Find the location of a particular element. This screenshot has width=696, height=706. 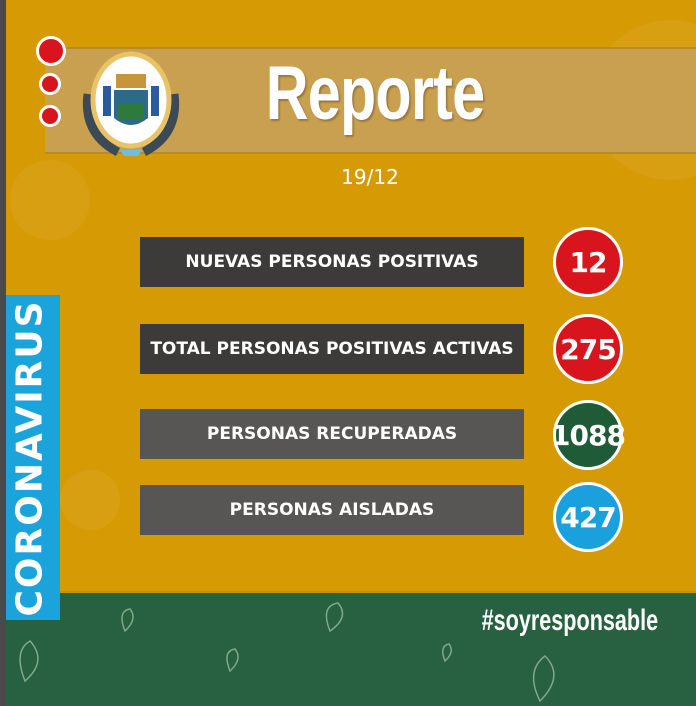

stat-label-active-positives: TOTAL PERSONAS POSITIVAS ACTIVAS is located at coordinates (332, 349).